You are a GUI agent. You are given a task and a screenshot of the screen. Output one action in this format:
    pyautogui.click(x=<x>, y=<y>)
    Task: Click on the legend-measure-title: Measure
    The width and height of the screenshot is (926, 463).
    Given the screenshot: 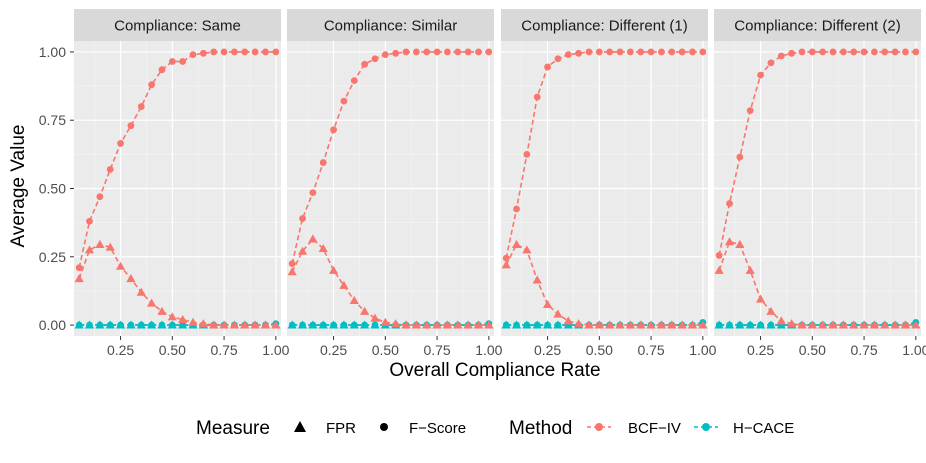 What is the action you would take?
    pyautogui.click(x=233, y=428)
    